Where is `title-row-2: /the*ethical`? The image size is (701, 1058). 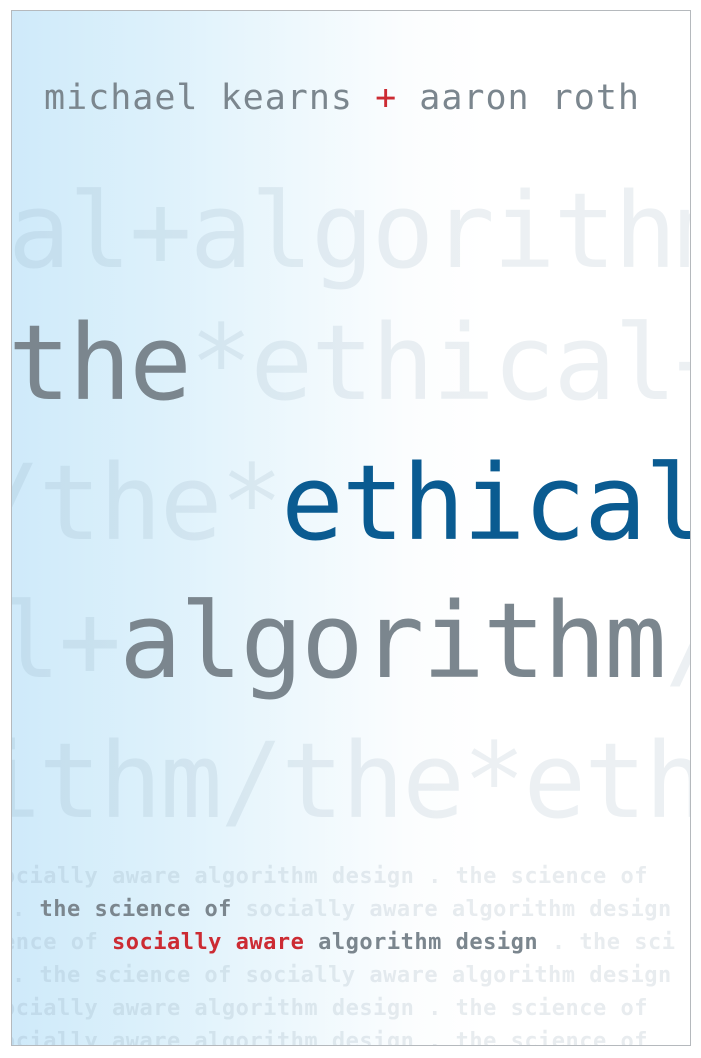 title-row-2: /the*ethical is located at coordinates (351, 503).